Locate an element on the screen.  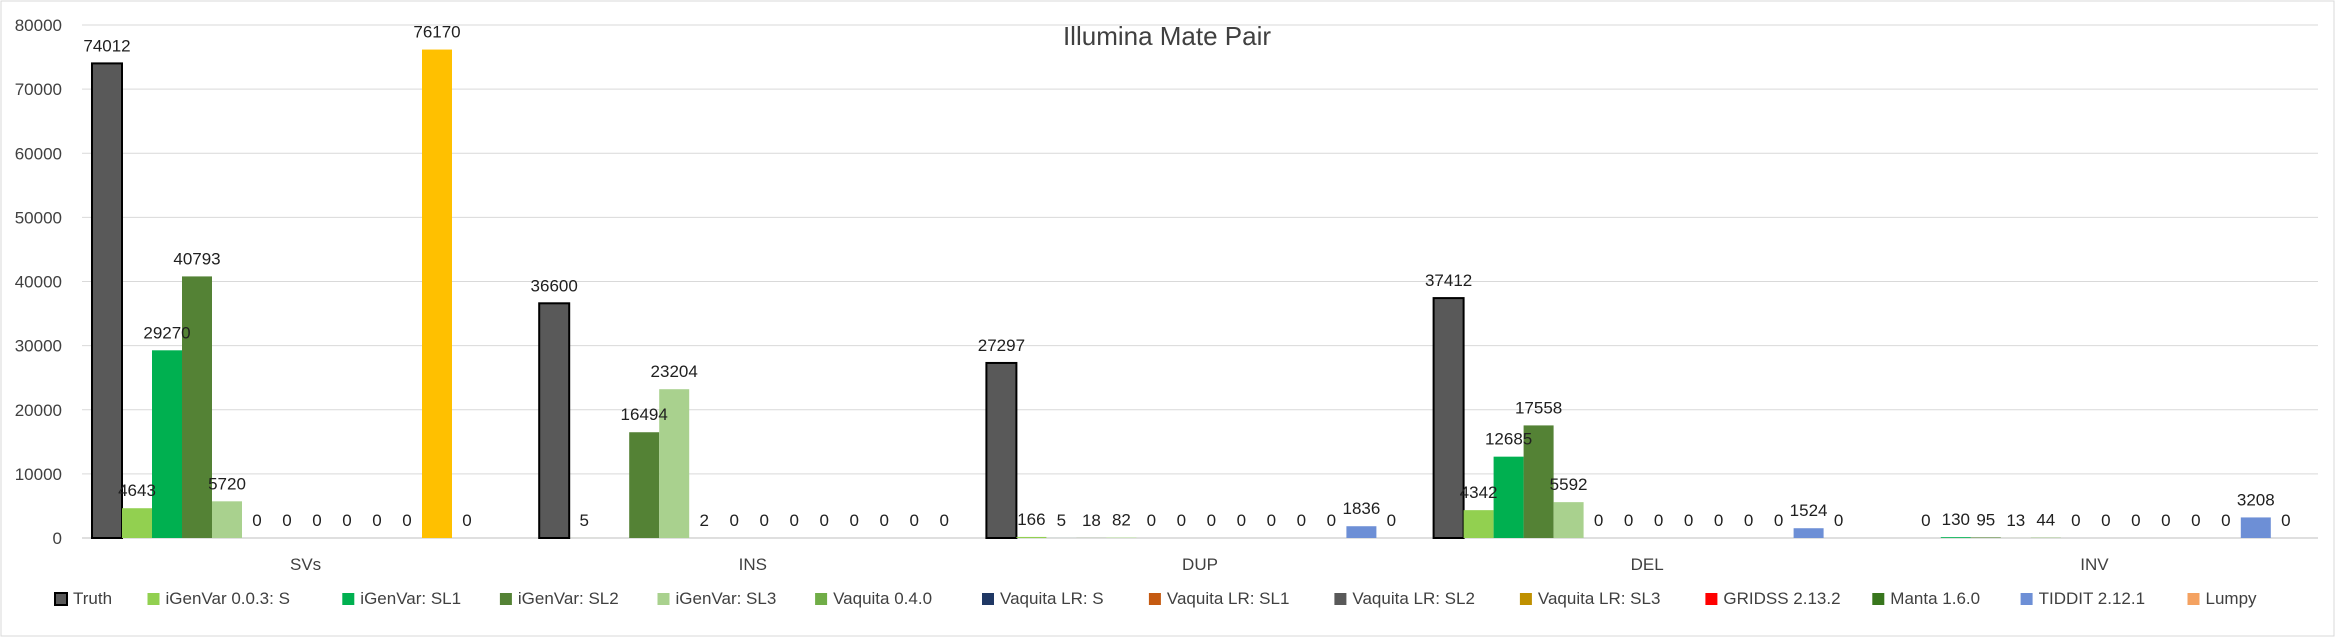
data-label: 130 is located at coordinates (1956, 519).